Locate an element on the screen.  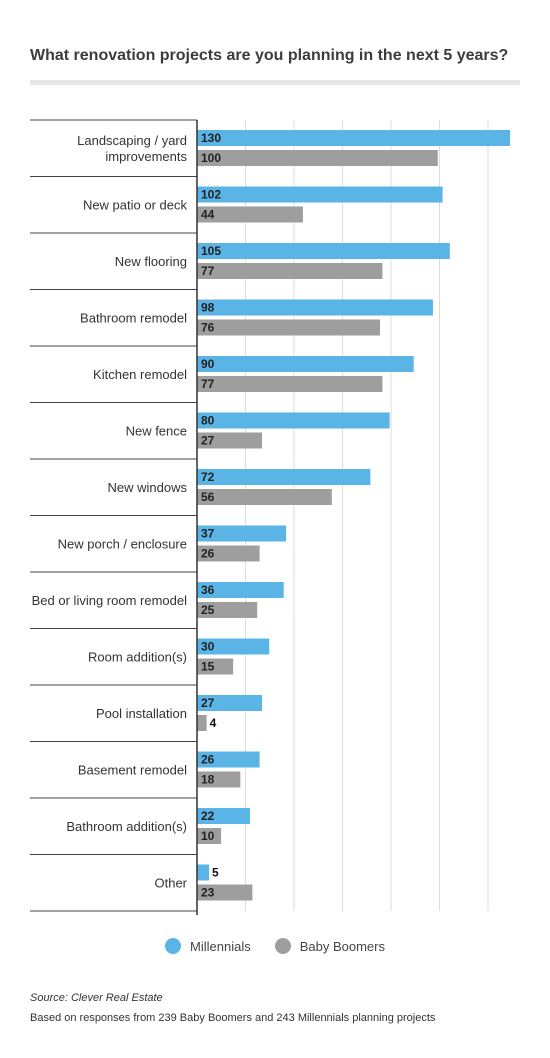
category-label-line: New porch / enclosure is located at coordinates (122, 543).